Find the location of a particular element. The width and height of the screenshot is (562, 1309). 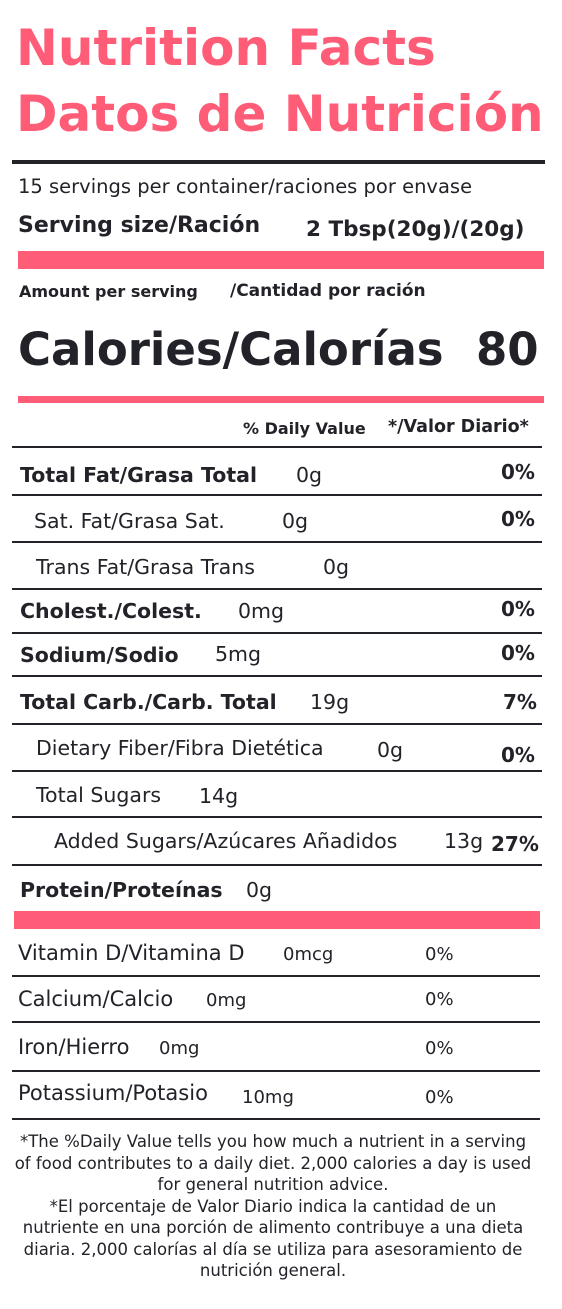

rule-top is located at coordinates (278, 162).